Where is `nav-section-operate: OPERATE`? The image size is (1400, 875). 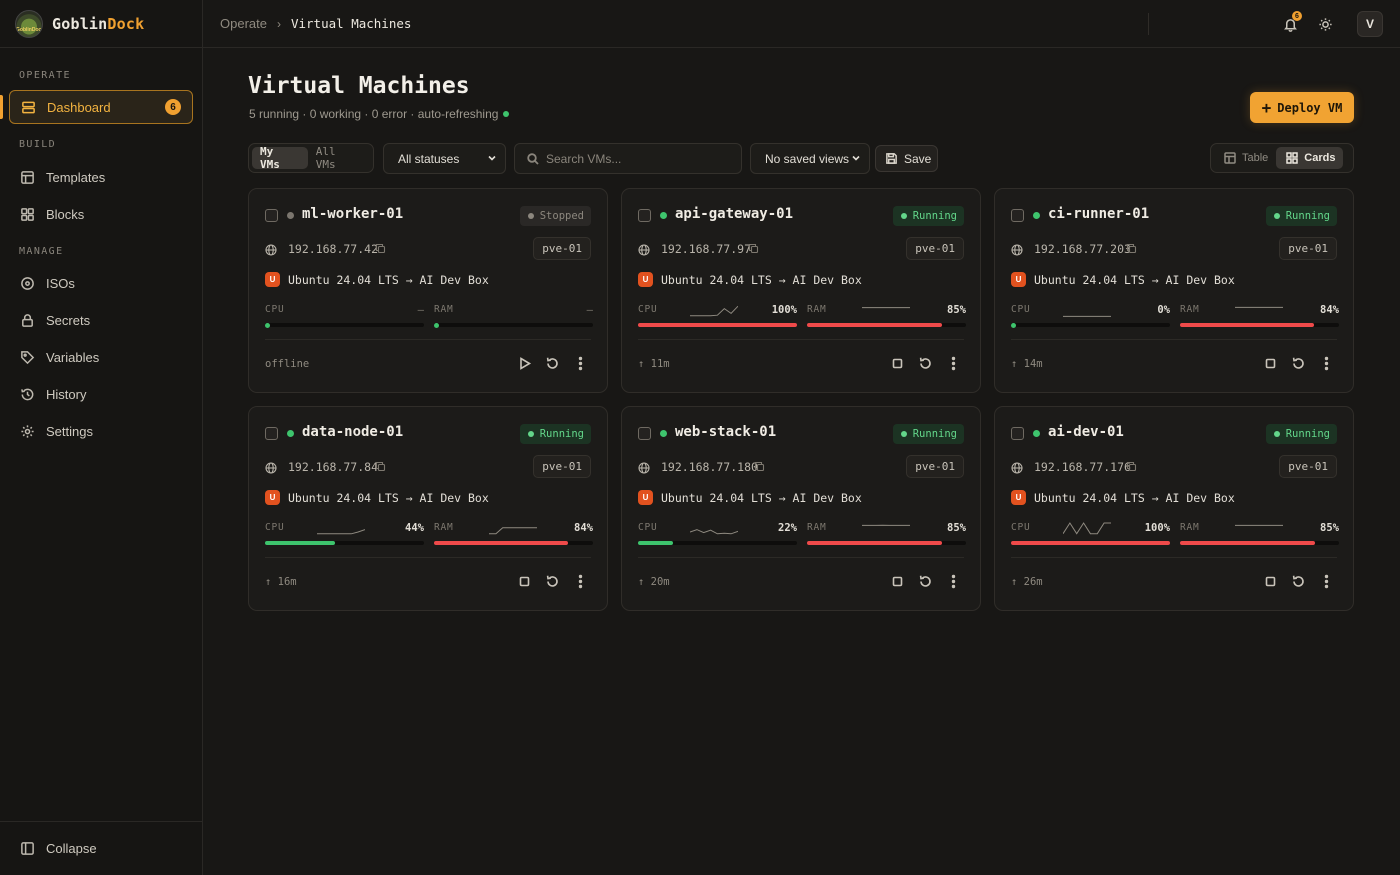 nav-section-operate: OPERATE is located at coordinates (45, 75).